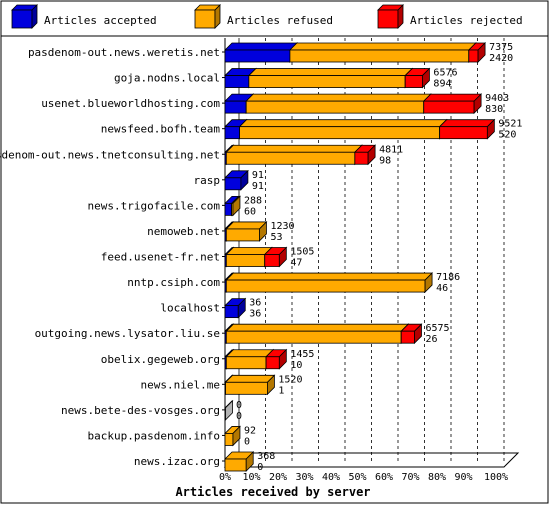 The image size is (550, 505). What do you see at coordinates (391, 149) in the screenshot?
I see `offered-value-label: 4811` at bounding box center [391, 149].